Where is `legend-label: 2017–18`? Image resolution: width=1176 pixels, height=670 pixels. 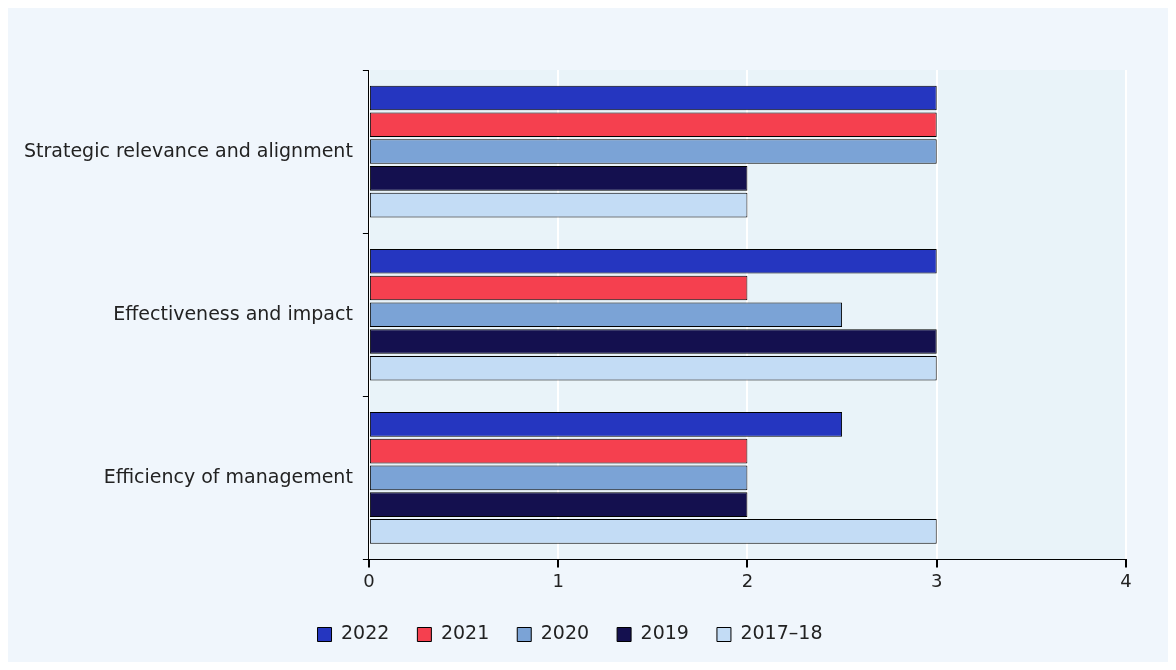 legend-label: 2017–18 is located at coordinates (781, 632).